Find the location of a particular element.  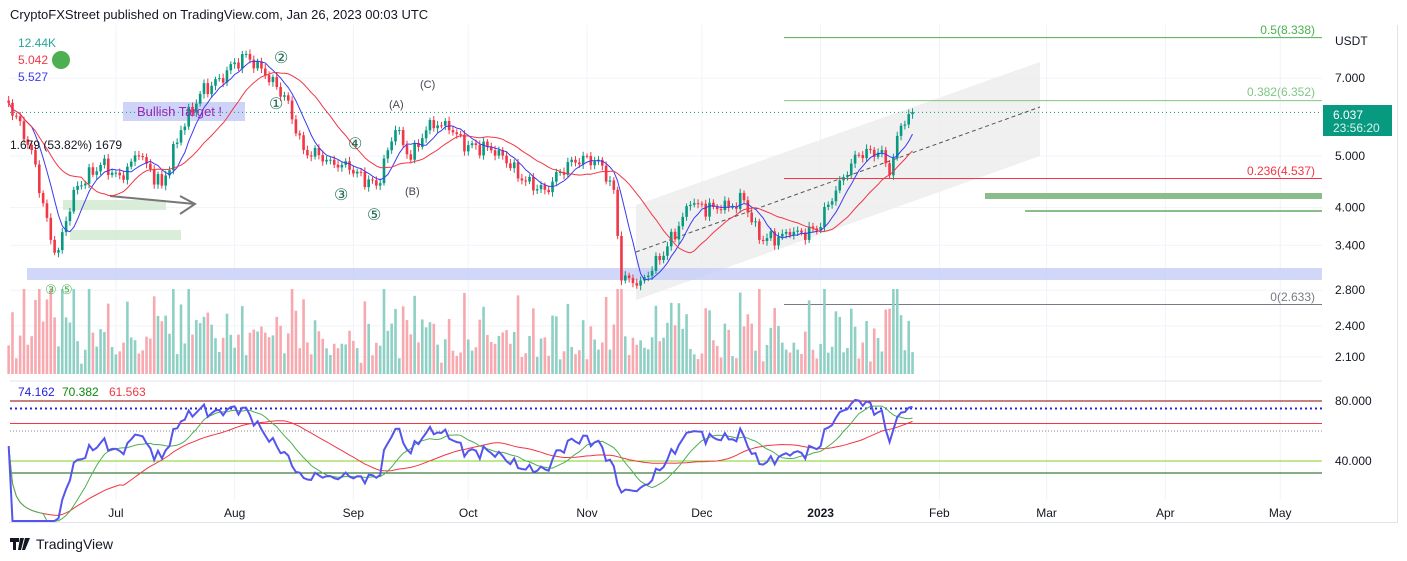

wave-C: (C) is located at coordinates (427, 85).